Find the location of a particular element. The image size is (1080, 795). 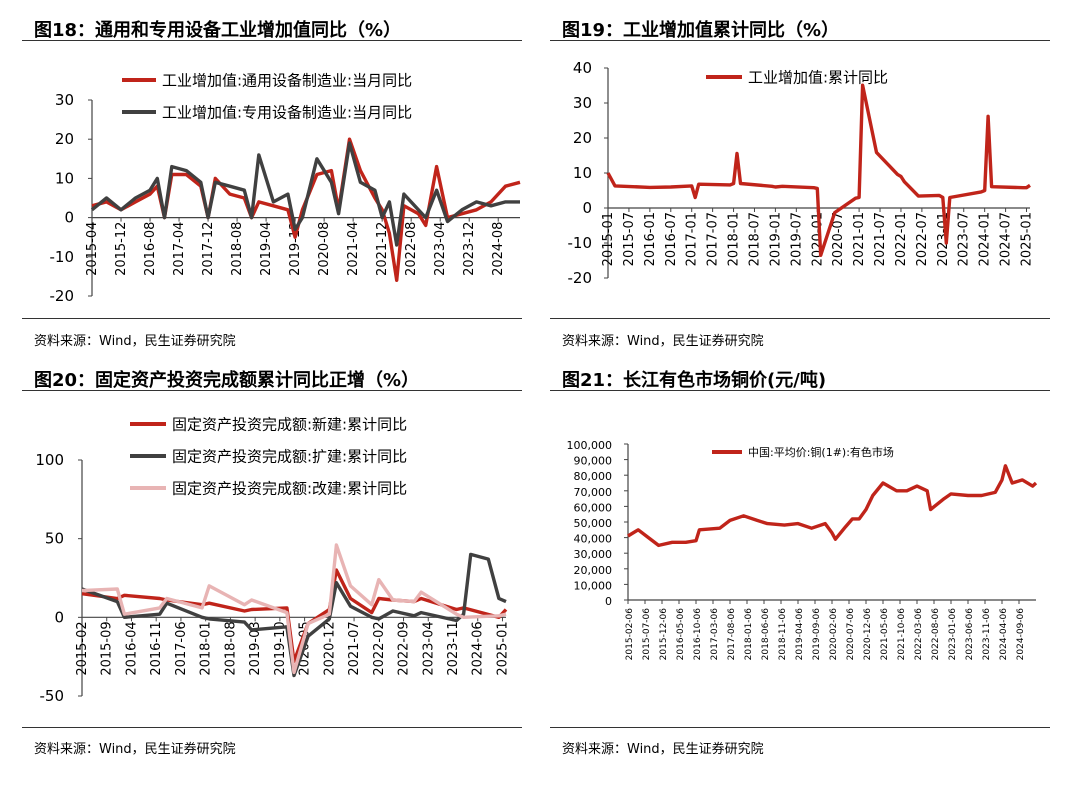

y-tick-label: 100 is located at coordinates (49, 460).